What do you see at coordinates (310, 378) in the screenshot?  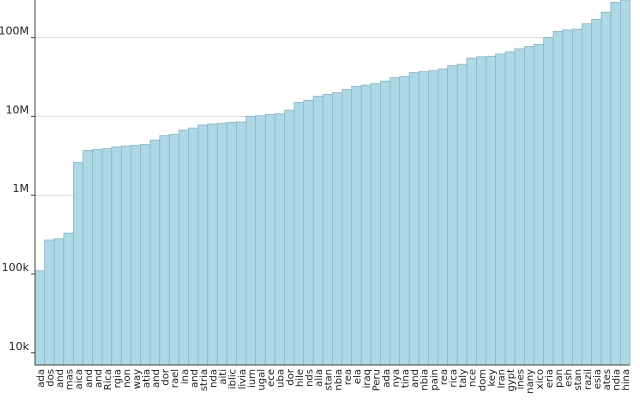 I see `x-tick-label: nds` at bounding box center [310, 378].